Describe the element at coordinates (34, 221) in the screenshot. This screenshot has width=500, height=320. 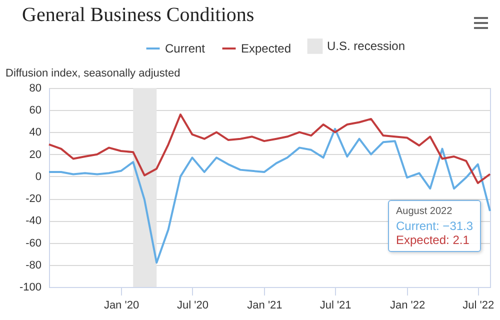
I see `y-tick-label: -40` at that location.